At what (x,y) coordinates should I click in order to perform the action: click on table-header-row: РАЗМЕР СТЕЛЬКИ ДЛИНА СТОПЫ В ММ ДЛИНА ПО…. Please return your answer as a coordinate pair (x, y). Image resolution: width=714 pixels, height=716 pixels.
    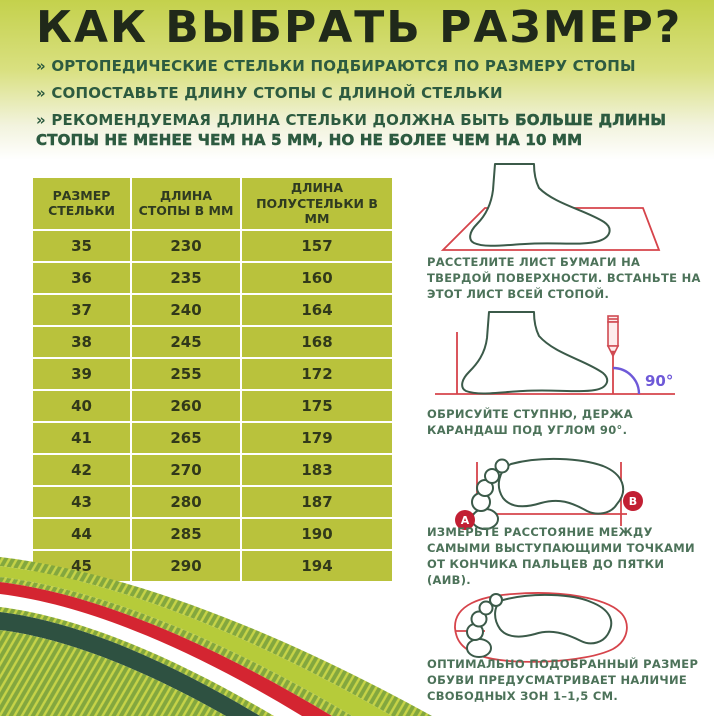
    Looking at the image, I should click on (212, 204).